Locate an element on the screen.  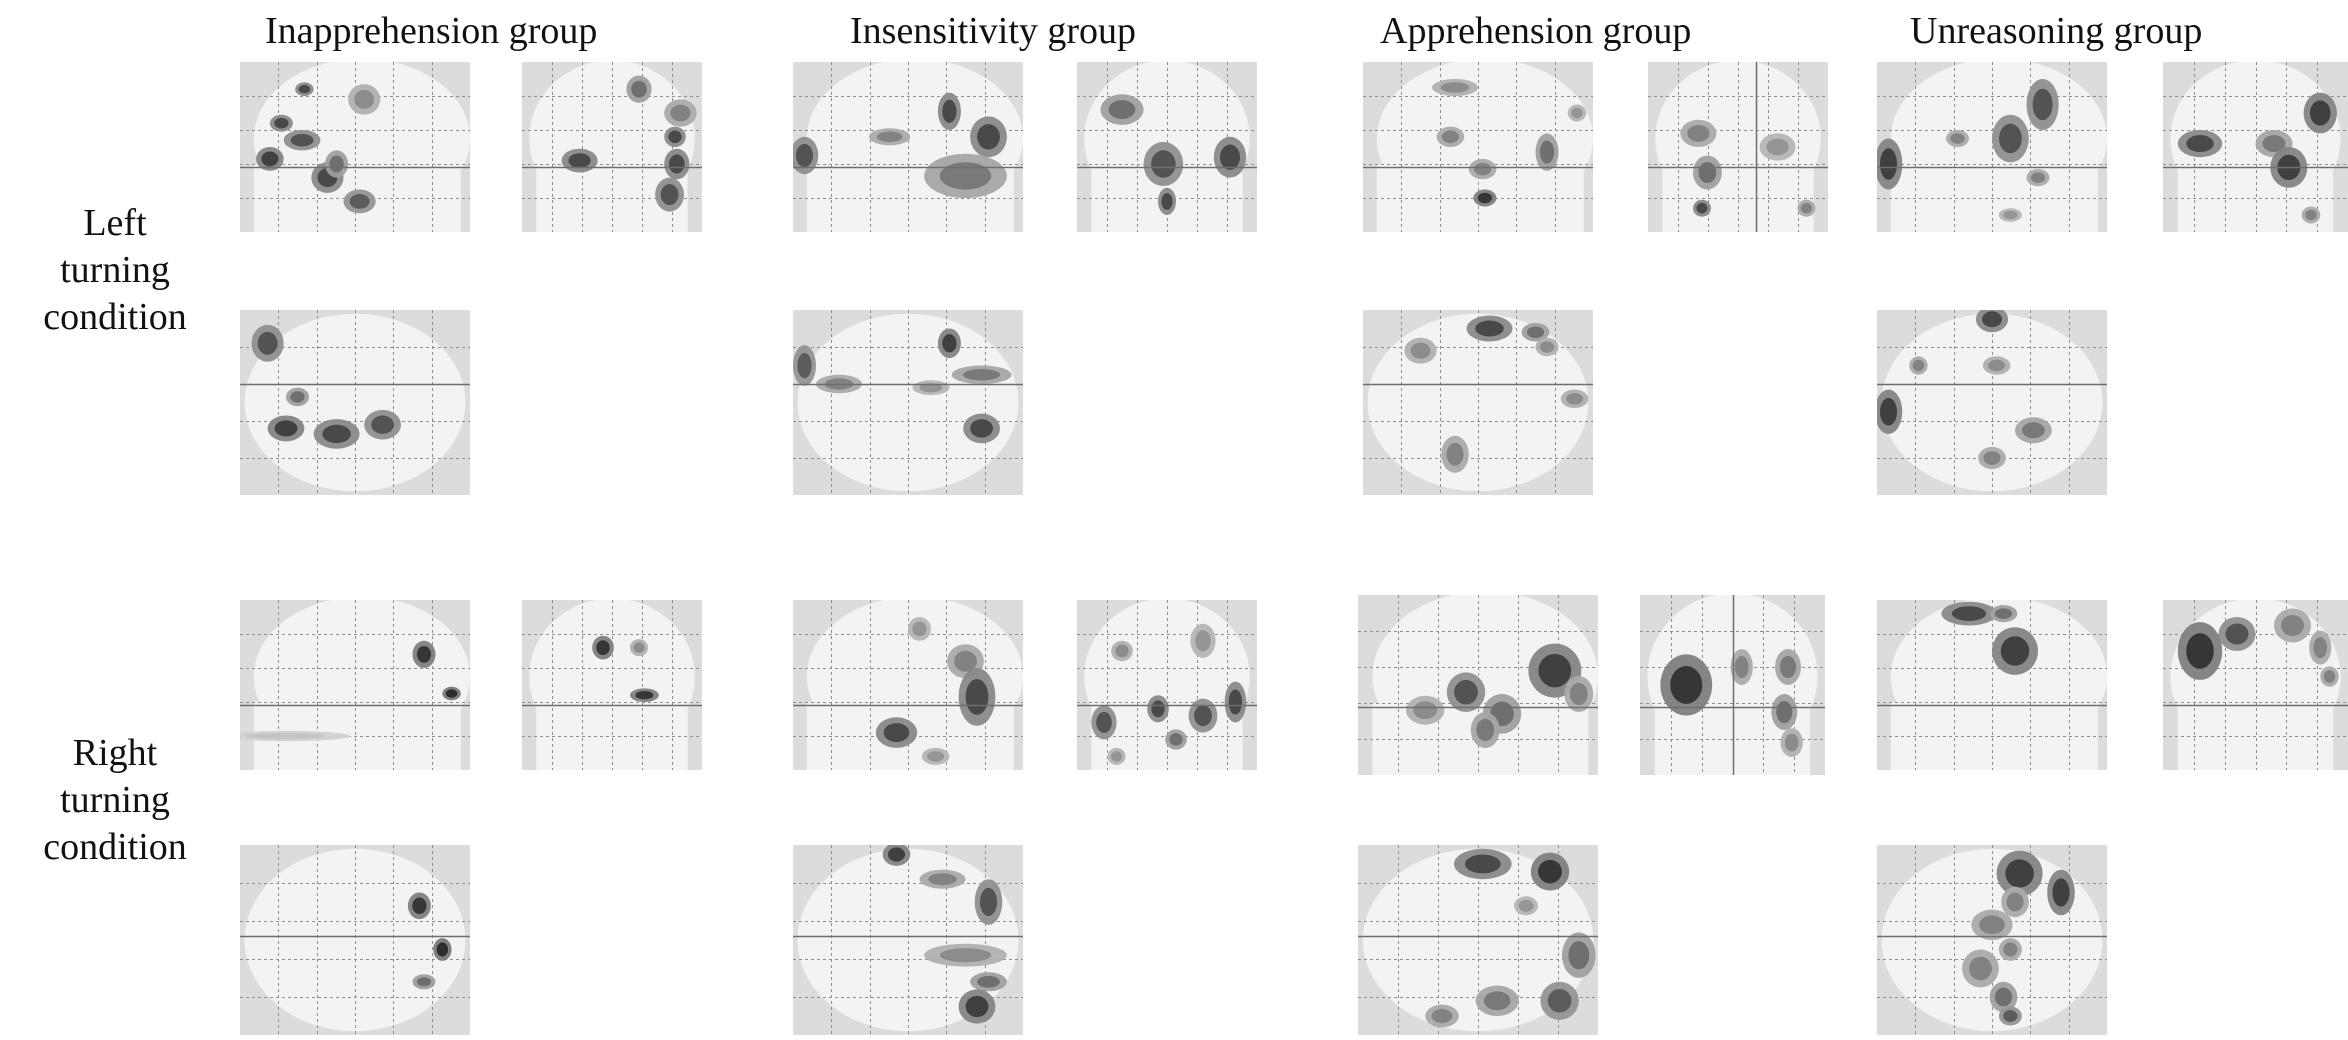
group-title-insensitivity: Insensitivity group is located at coordinates (993, 31).